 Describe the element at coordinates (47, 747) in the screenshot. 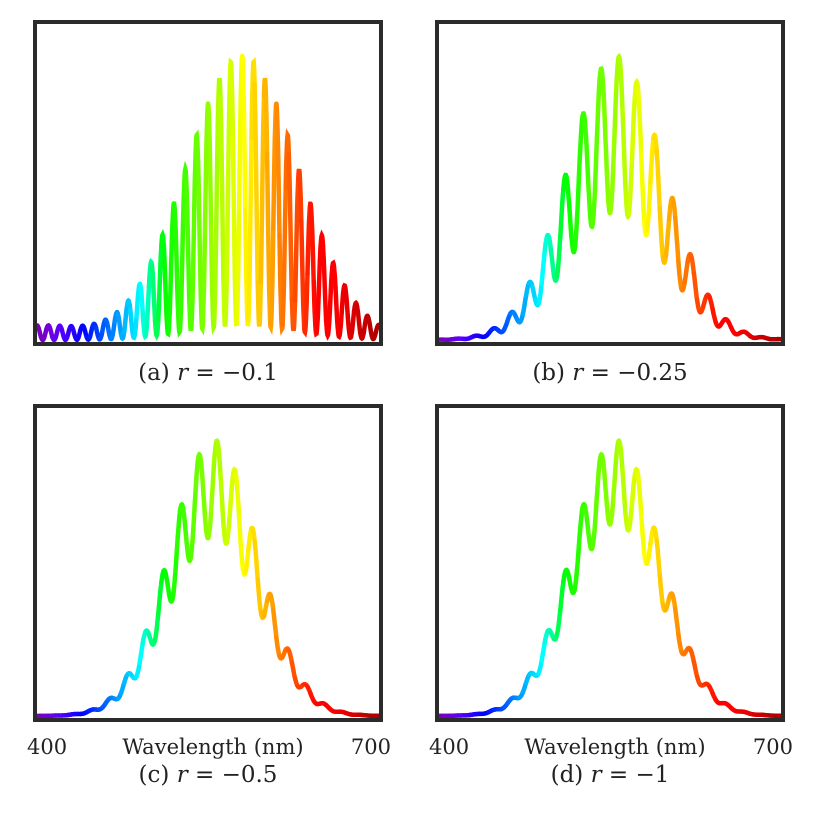

I see `x-tick-label-min: 400` at that location.